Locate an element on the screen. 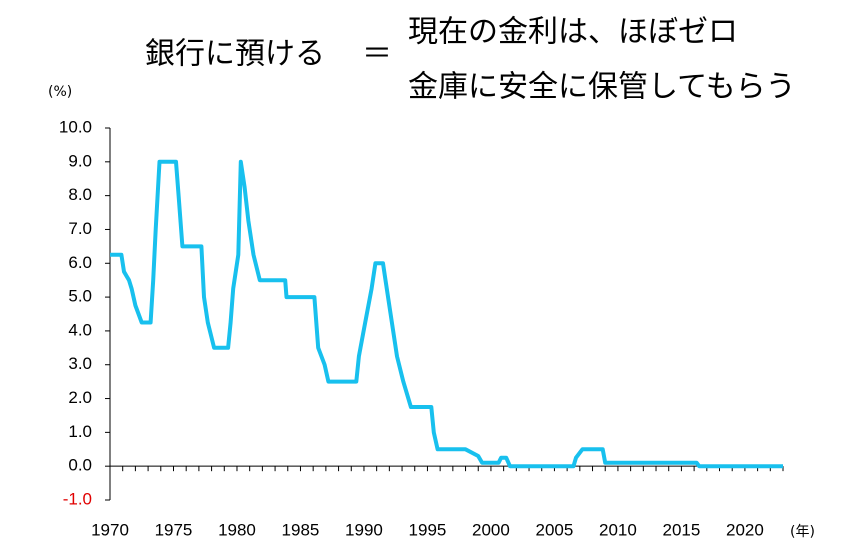  x-tick-label: 1985 is located at coordinates (301, 529).